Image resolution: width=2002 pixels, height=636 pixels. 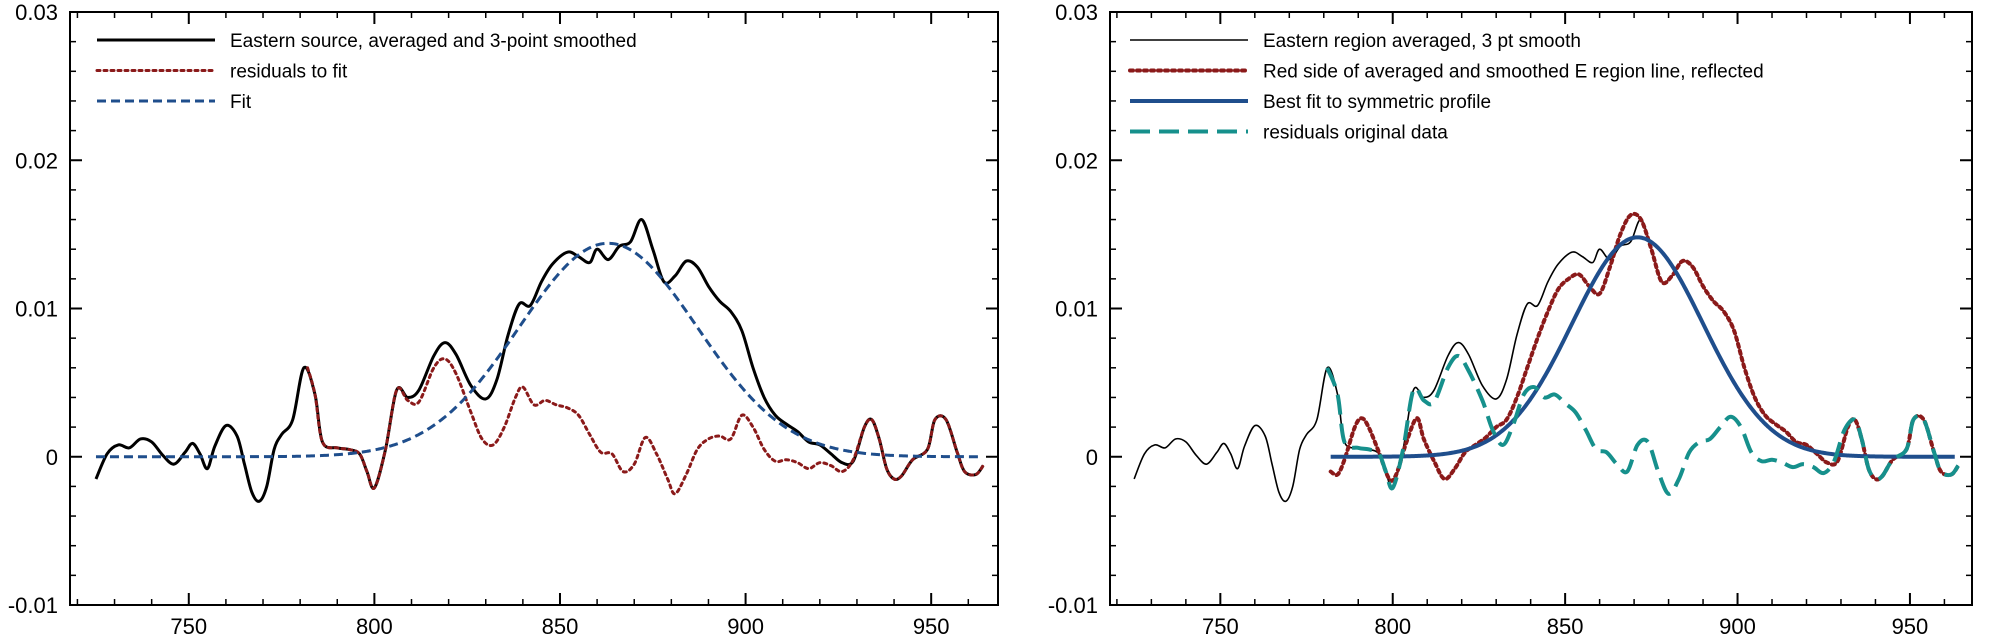 What do you see at coordinates (1392, 625) in the screenshot?
I see `right-x-tick-label: 800` at bounding box center [1392, 625].